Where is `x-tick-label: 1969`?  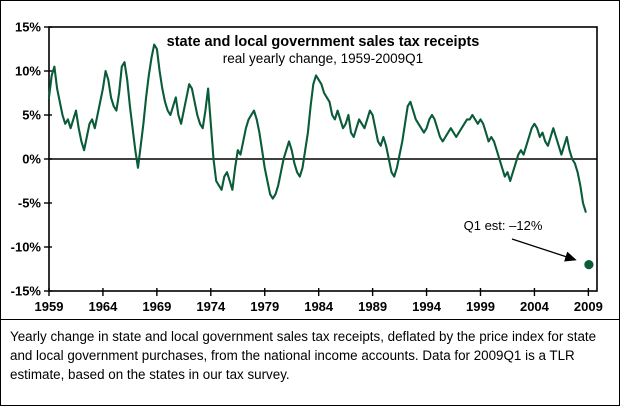 x-tick-label: 1969 is located at coordinates (156, 306).